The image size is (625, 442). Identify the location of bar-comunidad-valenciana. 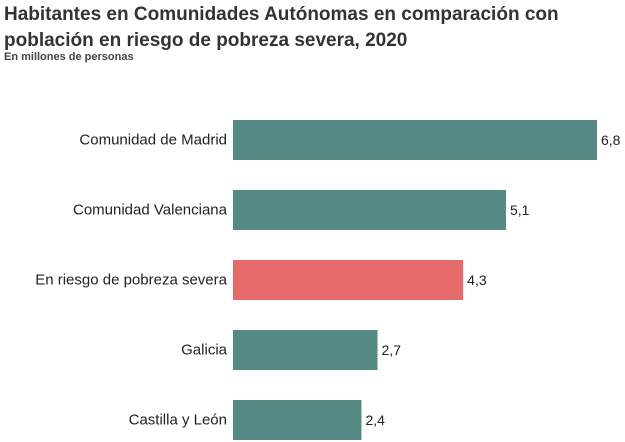
(369, 210).